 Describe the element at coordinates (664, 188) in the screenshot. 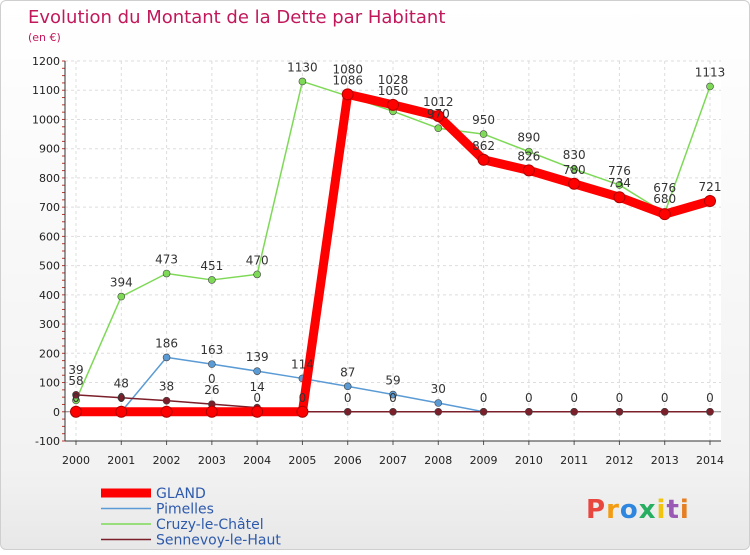

I see `data-label: 676` at that location.